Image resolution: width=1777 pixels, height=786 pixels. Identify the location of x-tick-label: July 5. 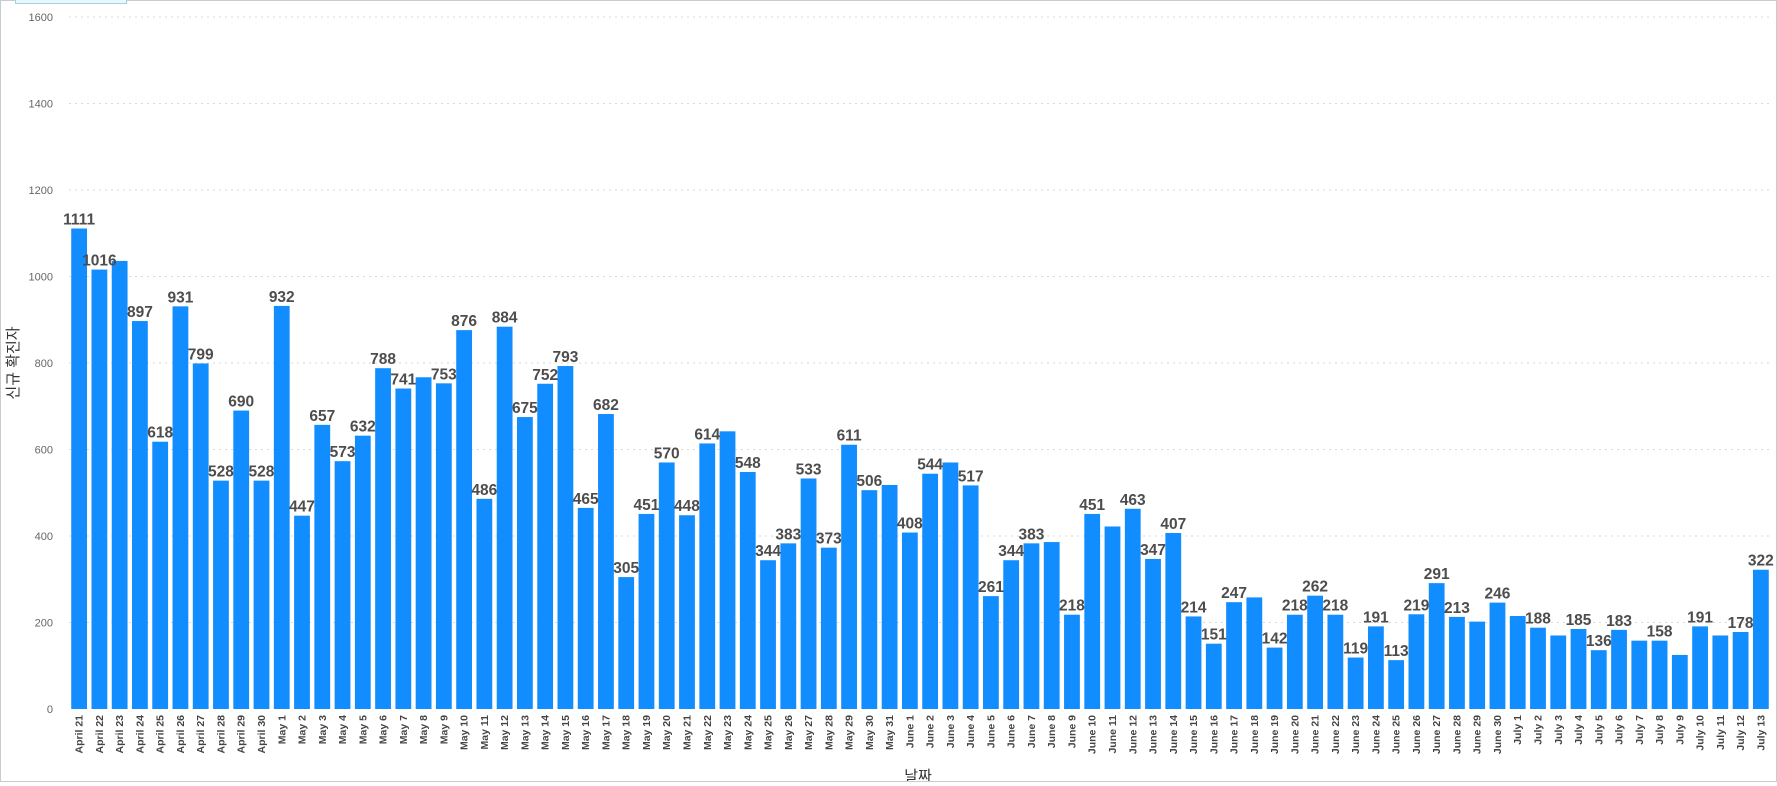
(1599, 730).